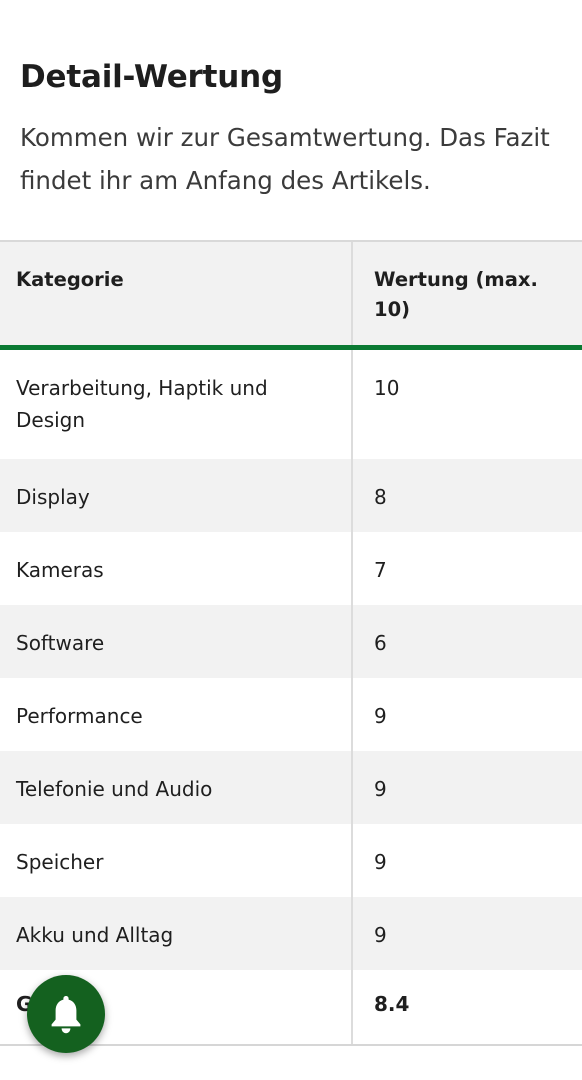 The width and height of the screenshot is (582, 1080). Describe the element at coordinates (142, 403) in the screenshot. I see `category-cell: Verarbeitung, Haptik und Design` at that location.